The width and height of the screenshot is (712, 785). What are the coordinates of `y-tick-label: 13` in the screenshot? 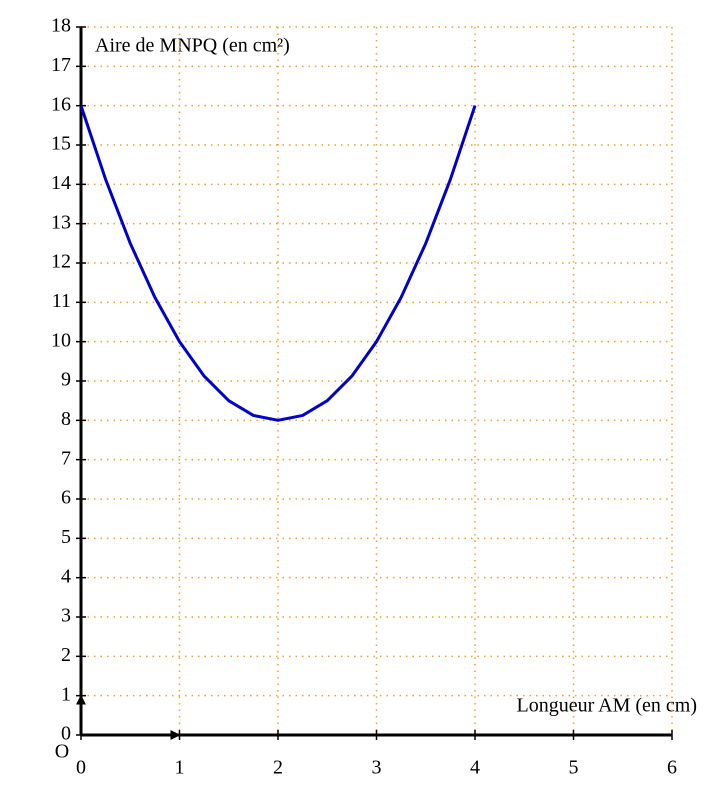 It's located at (61, 222).